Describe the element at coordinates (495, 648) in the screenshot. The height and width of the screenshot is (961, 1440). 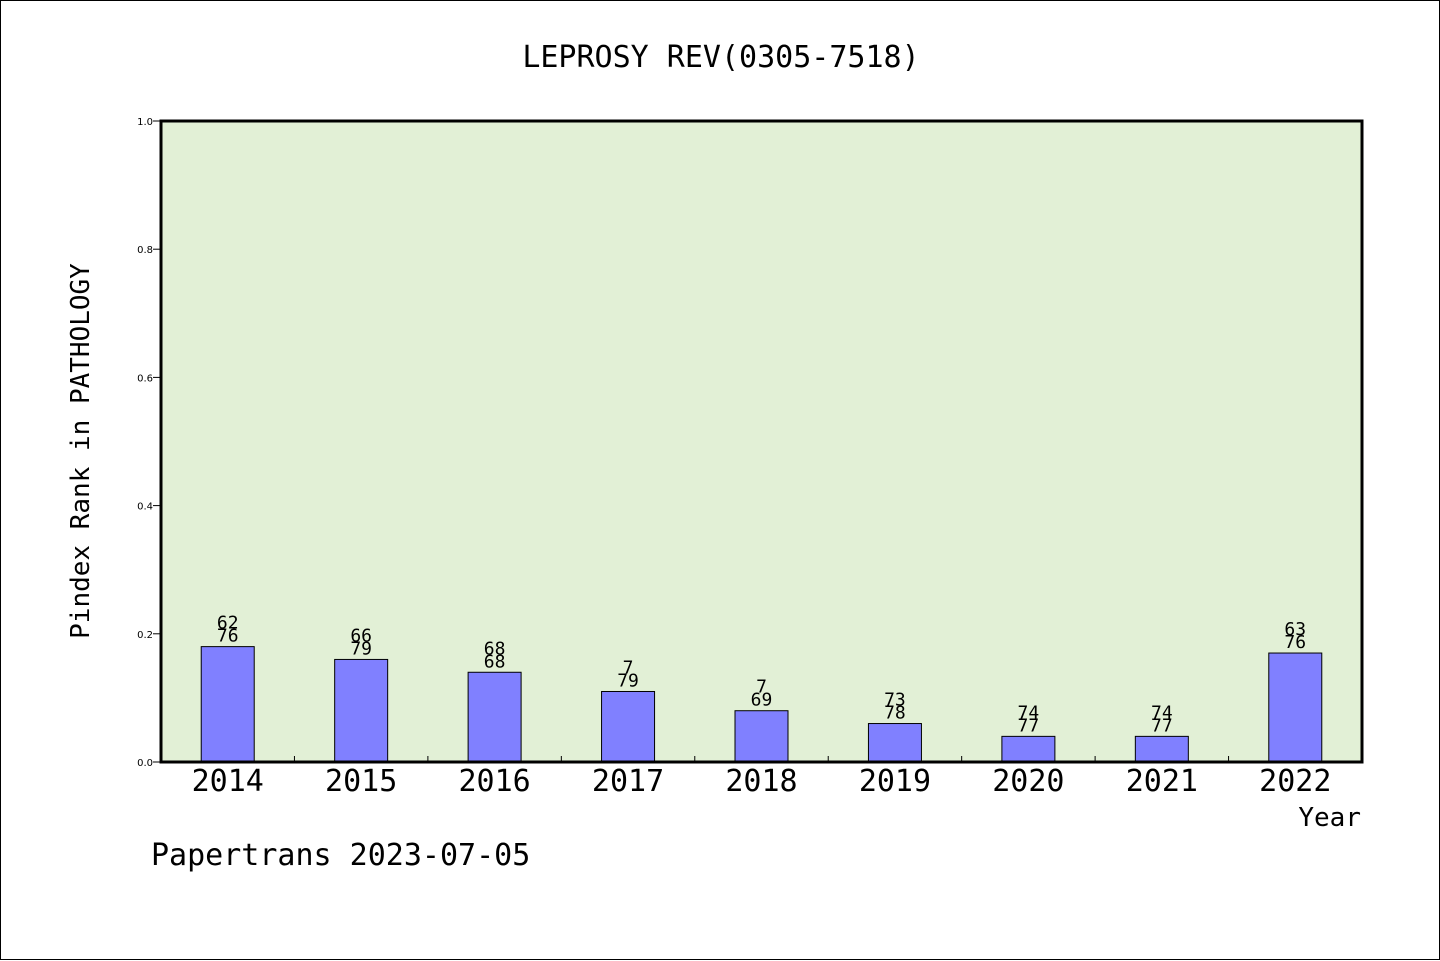
I see `bar-label-top: 68` at that location.